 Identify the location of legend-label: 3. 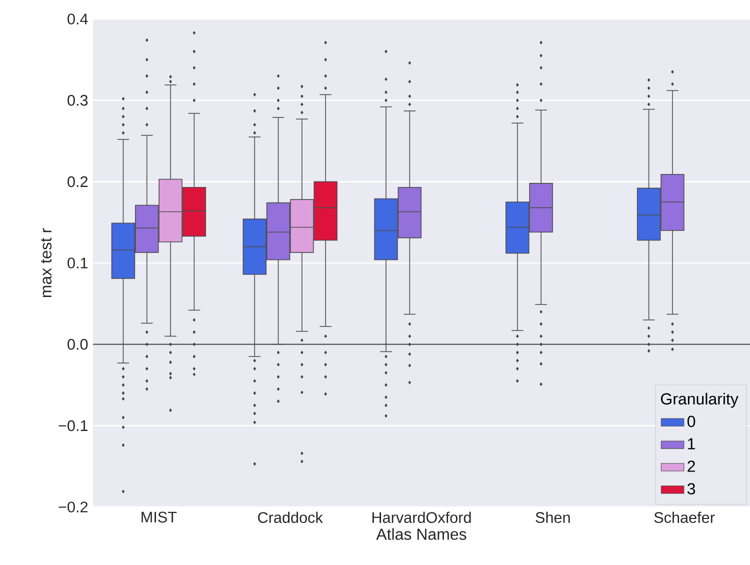
(691, 488).